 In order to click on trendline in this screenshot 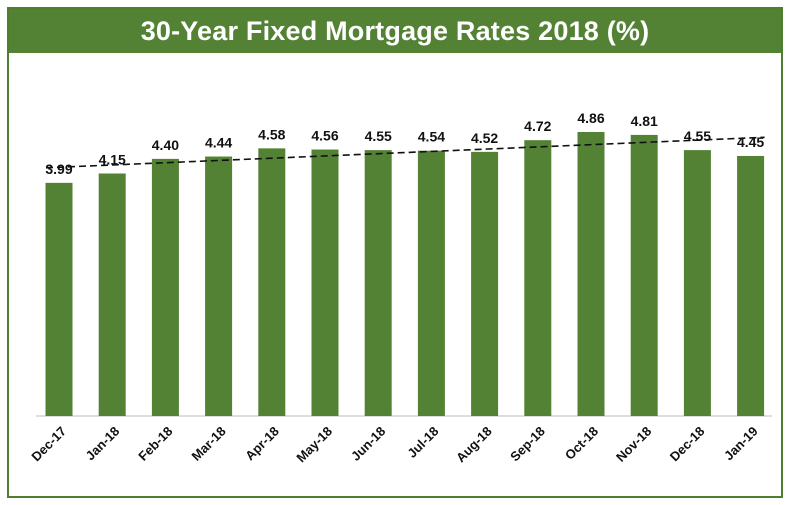, I will do `click(405, 152)`.